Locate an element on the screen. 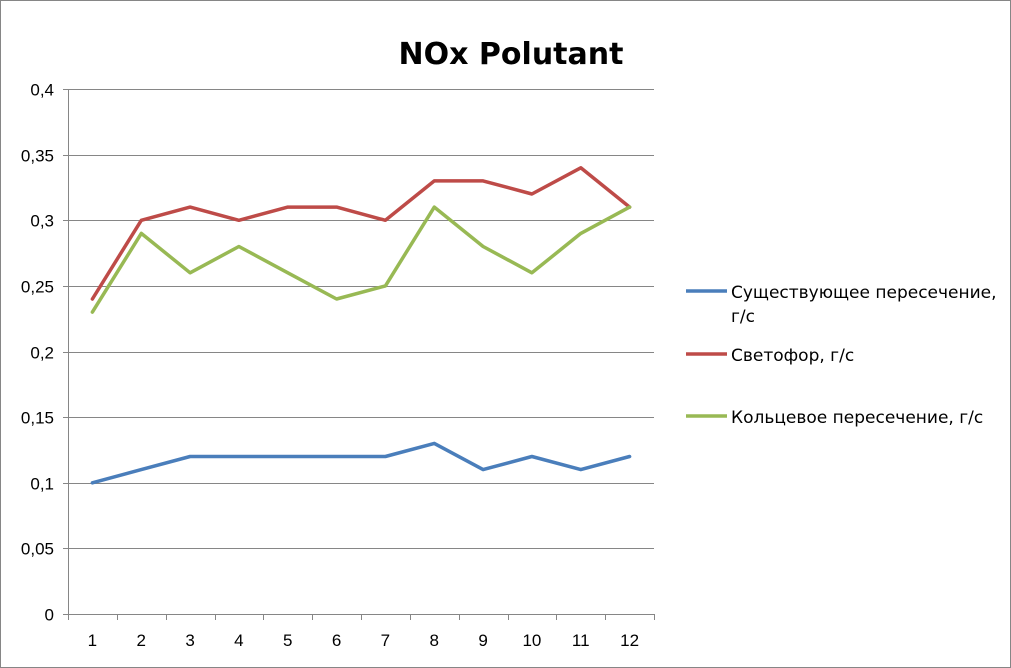  x-tick-label: 11 is located at coordinates (581, 640).